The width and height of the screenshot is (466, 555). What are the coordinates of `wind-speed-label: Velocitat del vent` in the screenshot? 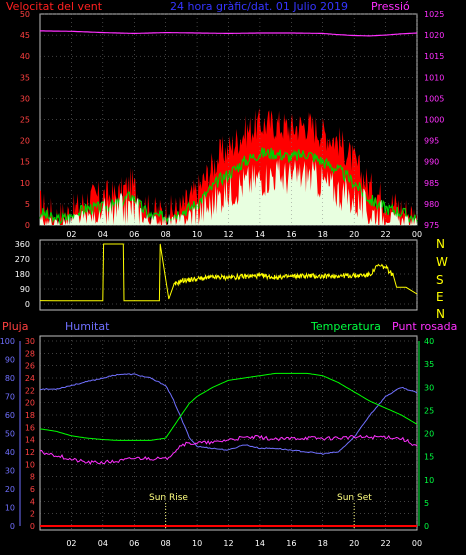 It's located at (54, 6).